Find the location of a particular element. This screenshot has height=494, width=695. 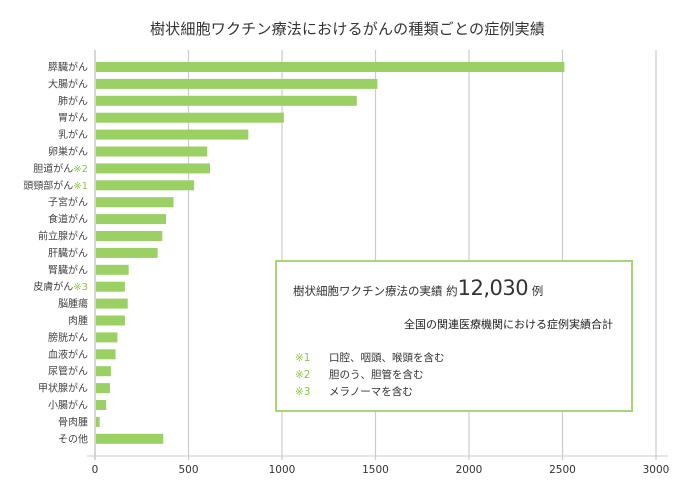

x-tick-label: 2000 is located at coordinates (469, 470).